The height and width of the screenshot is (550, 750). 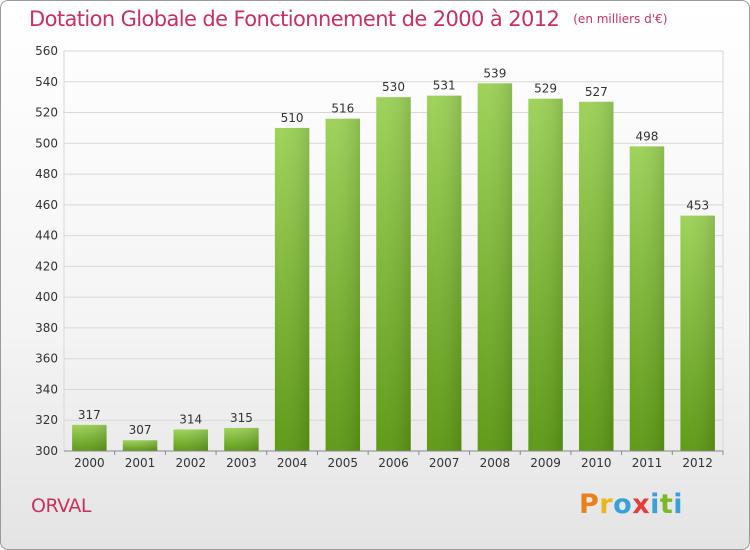 What do you see at coordinates (545, 89) in the screenshot?
I see `bar-value-label: 529` at bounding box center [545, 89].